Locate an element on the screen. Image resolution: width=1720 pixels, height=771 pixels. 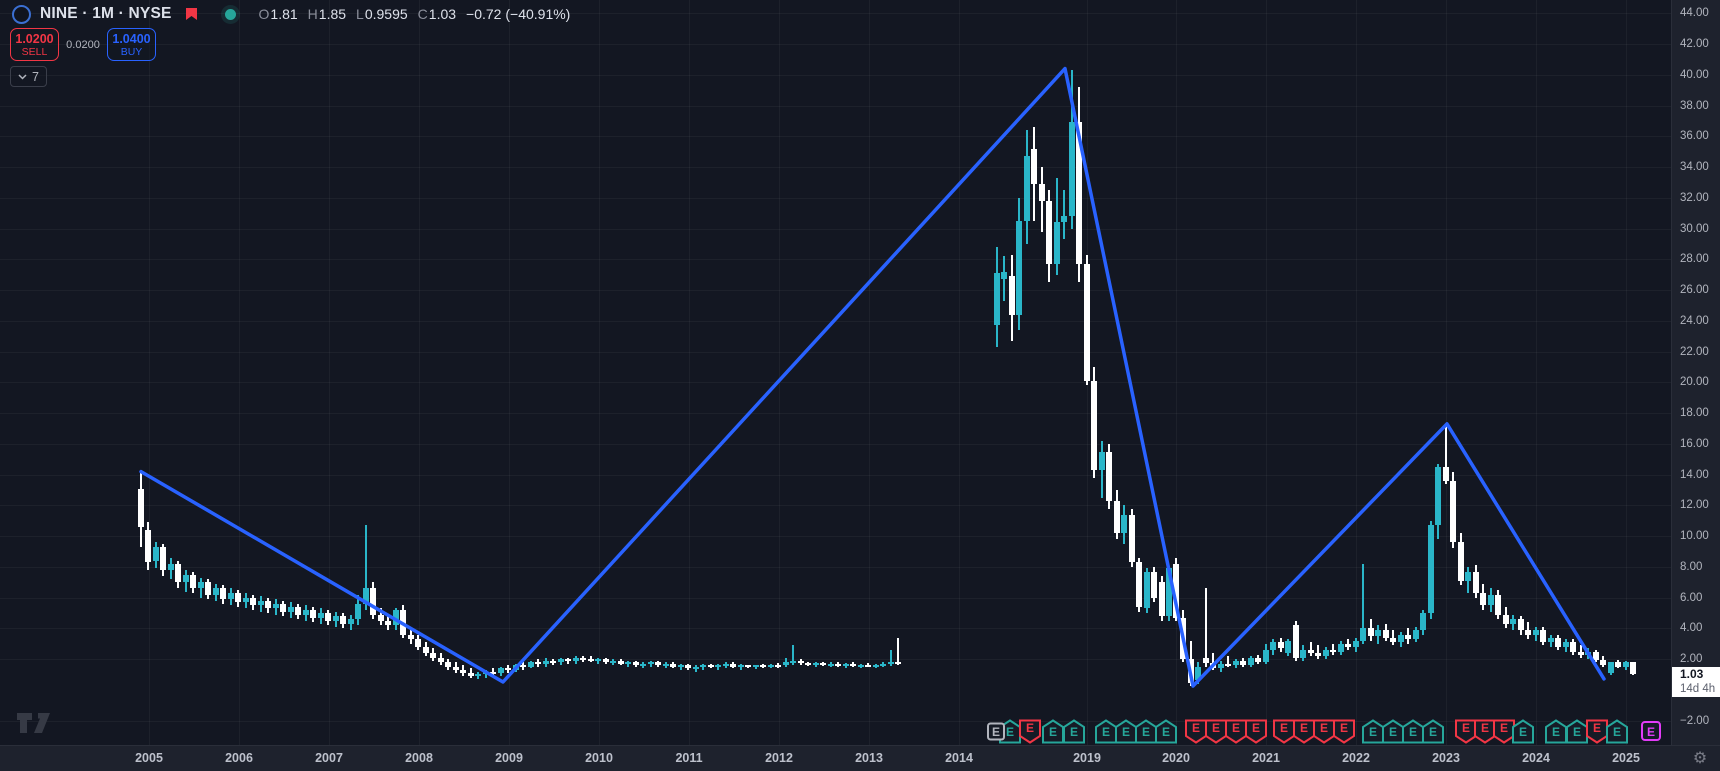
symbol-title: NINE · 1M · NYSE is located at coordinates (106, 13).